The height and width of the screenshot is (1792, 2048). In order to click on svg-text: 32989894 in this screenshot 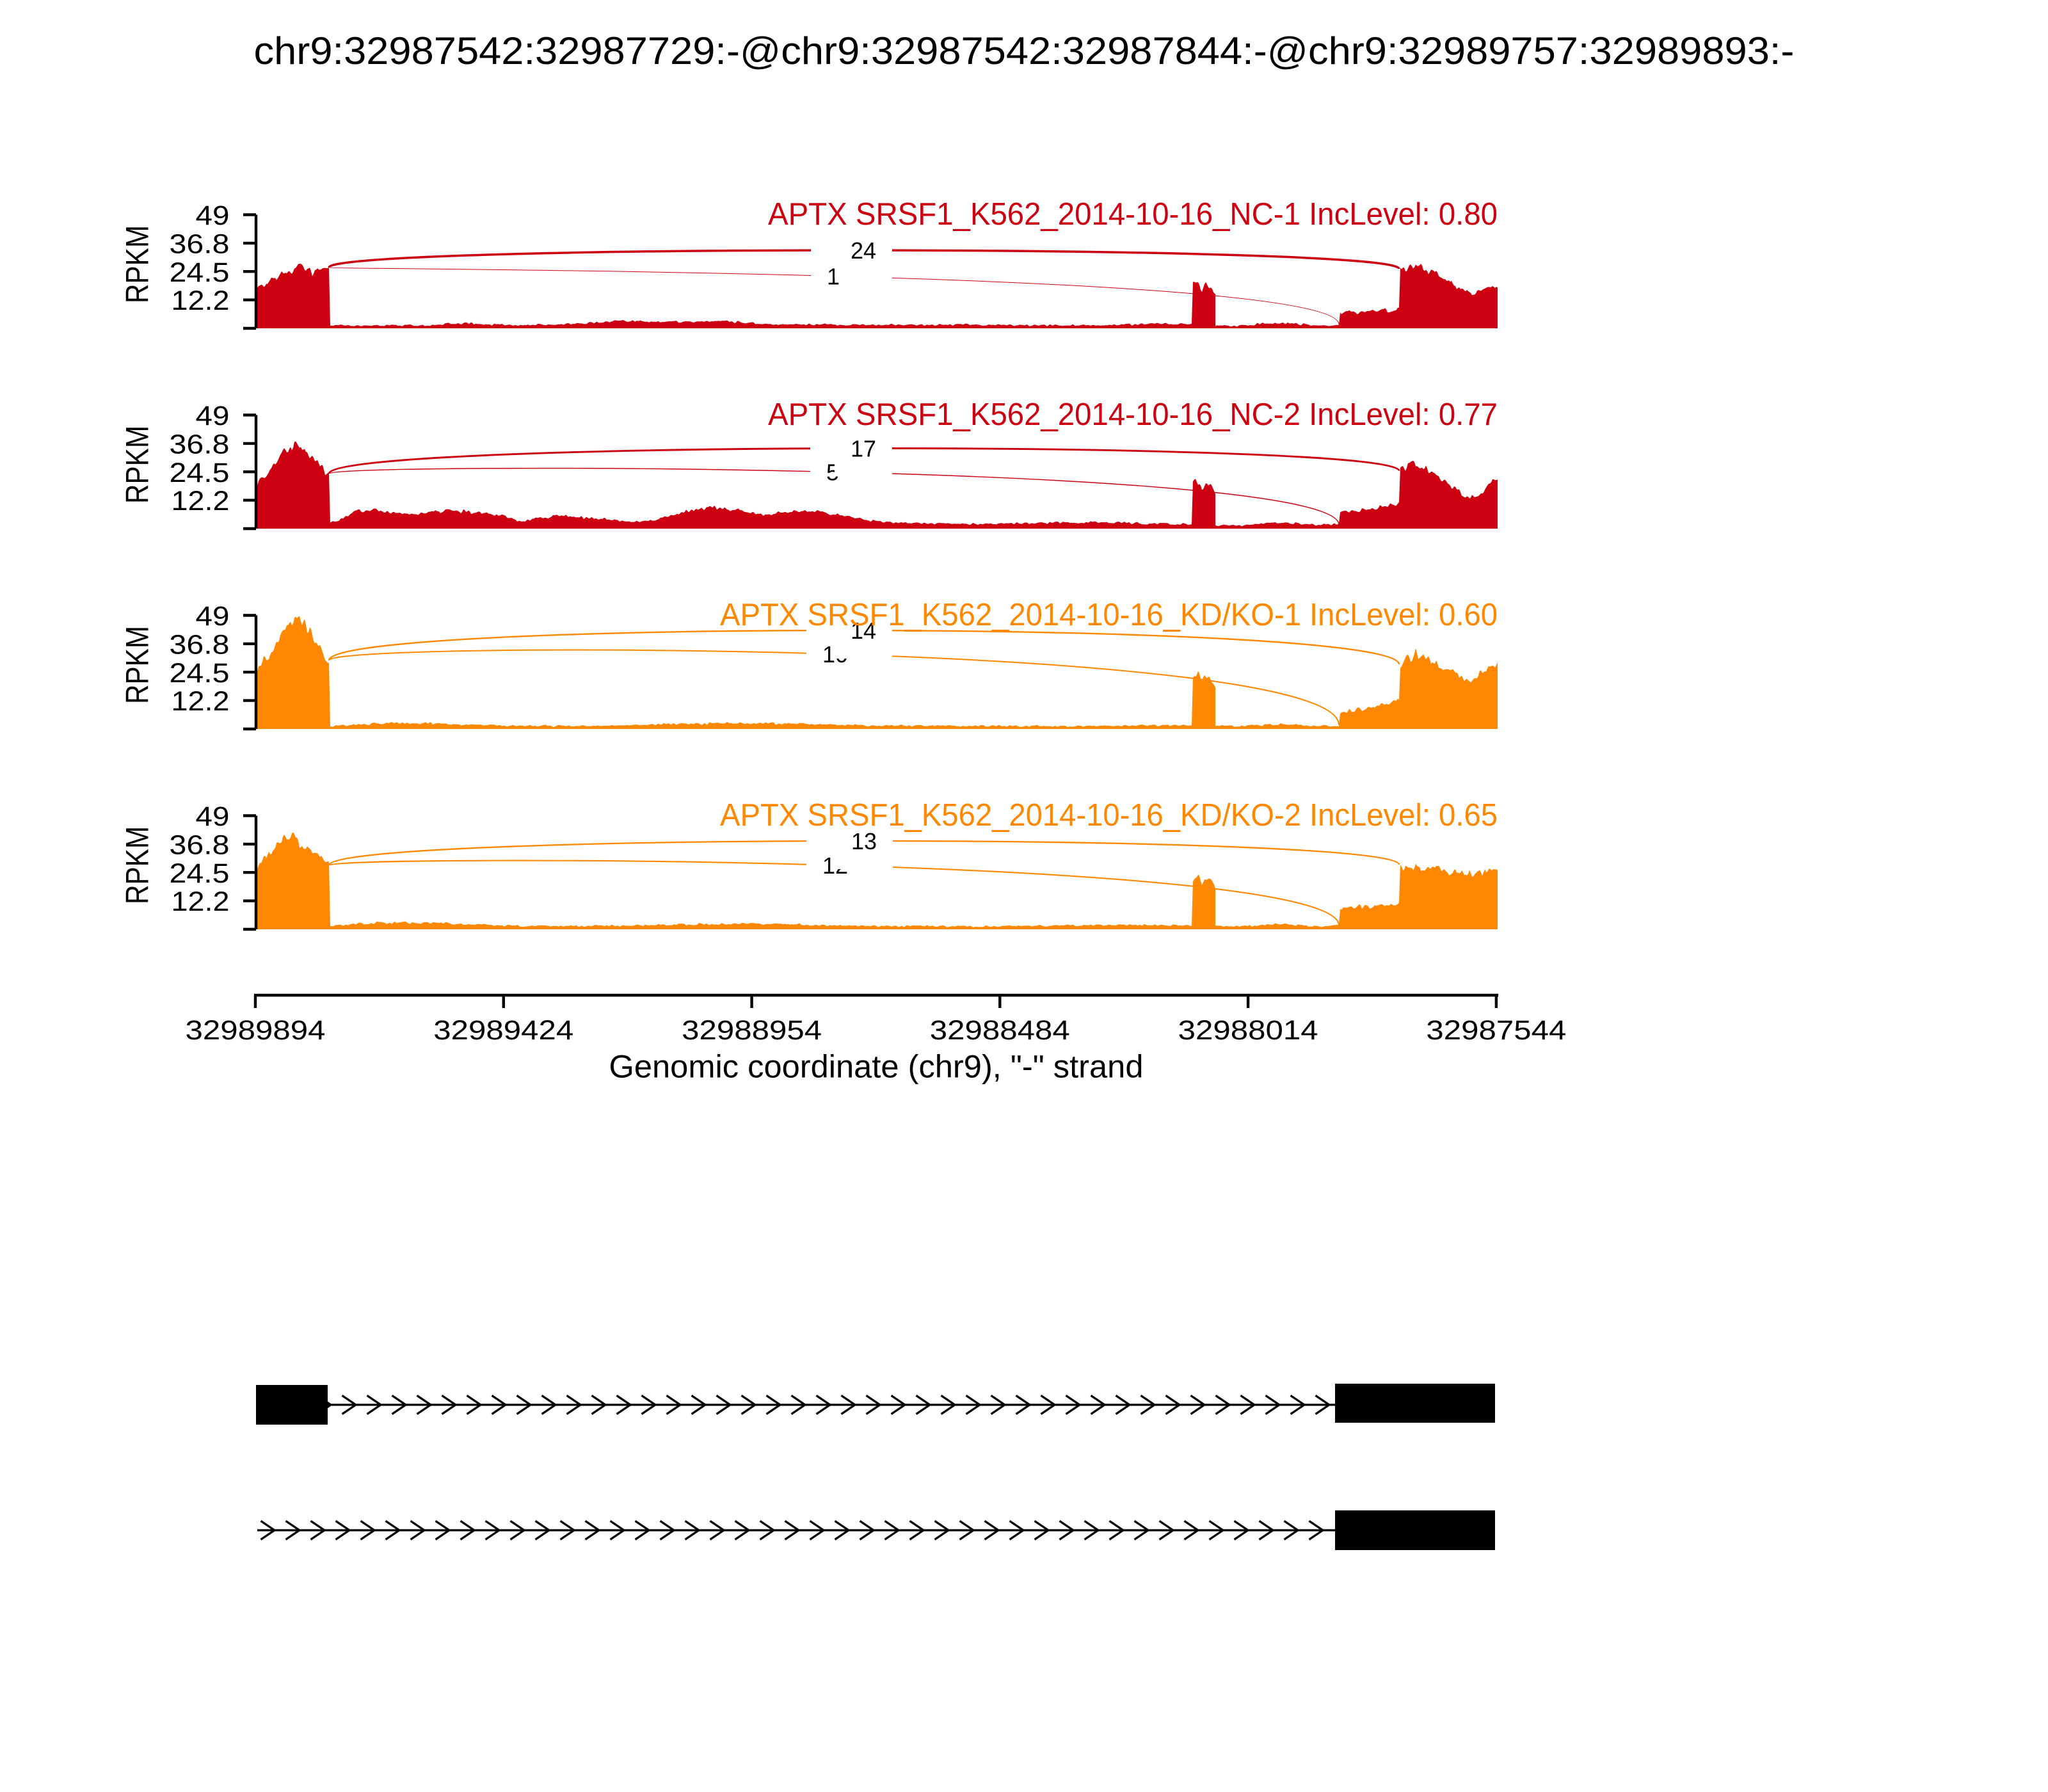, I will do `click(256, 1030)`.